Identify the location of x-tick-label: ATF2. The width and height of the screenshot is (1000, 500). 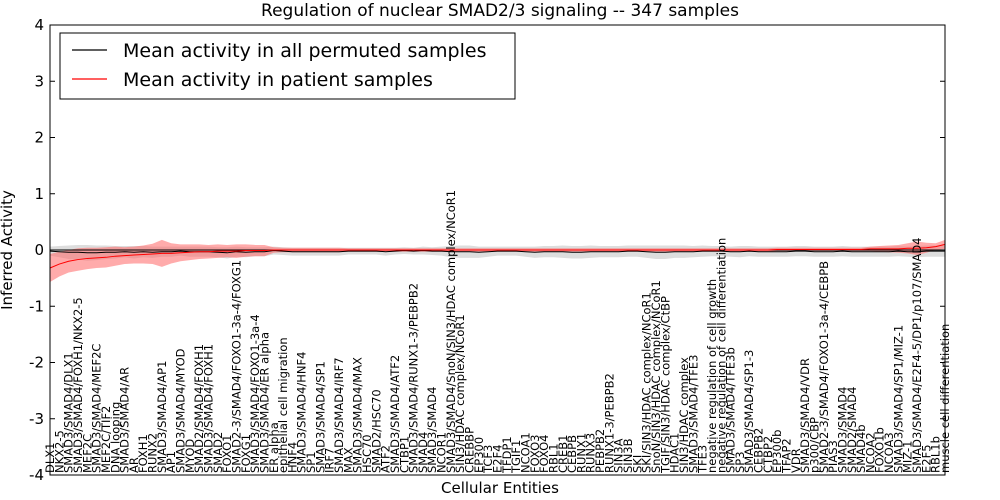
(386, 459).